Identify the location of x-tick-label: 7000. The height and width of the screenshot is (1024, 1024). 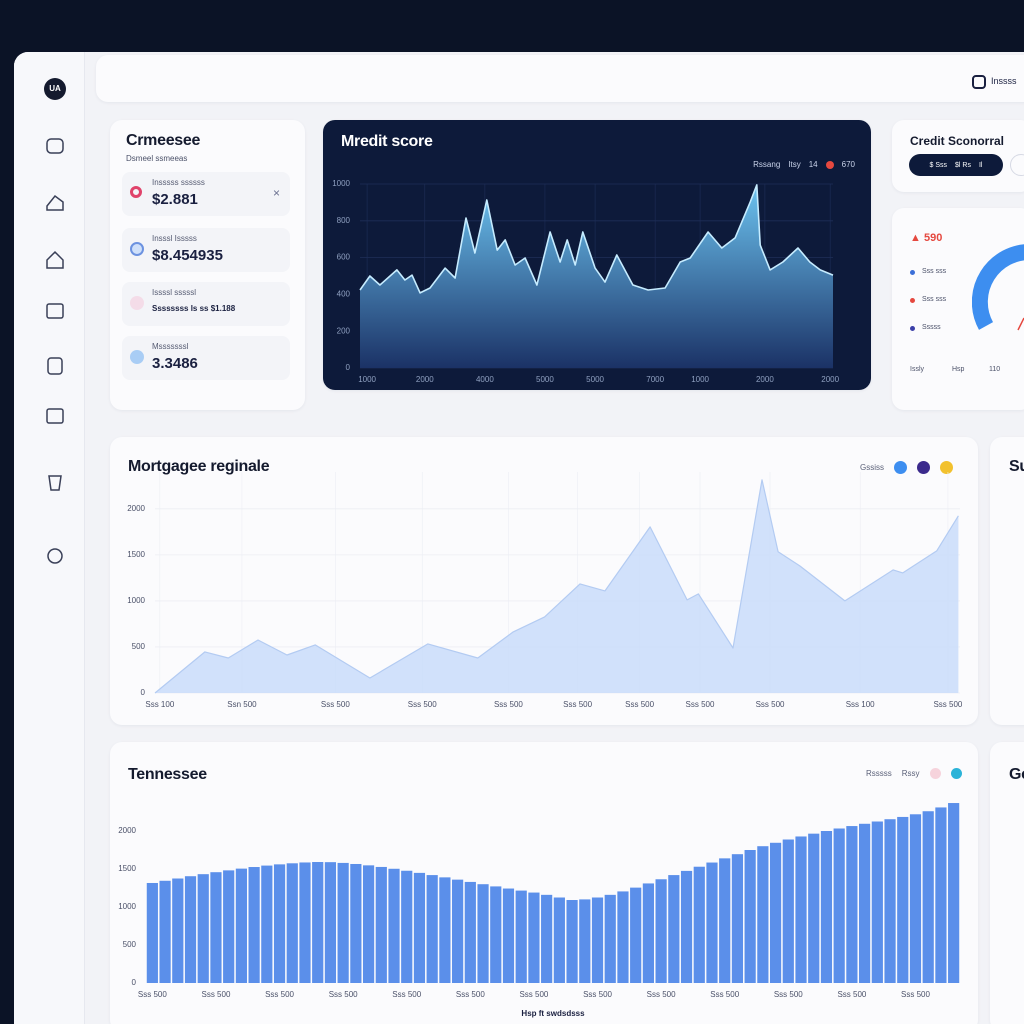
(655, 379).